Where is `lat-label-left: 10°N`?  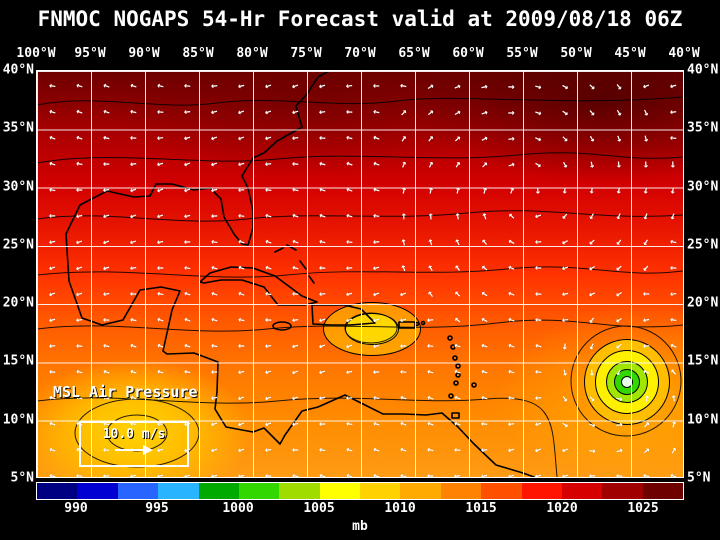 lat-label-left: 10°N is located at coordinates (18, 420).